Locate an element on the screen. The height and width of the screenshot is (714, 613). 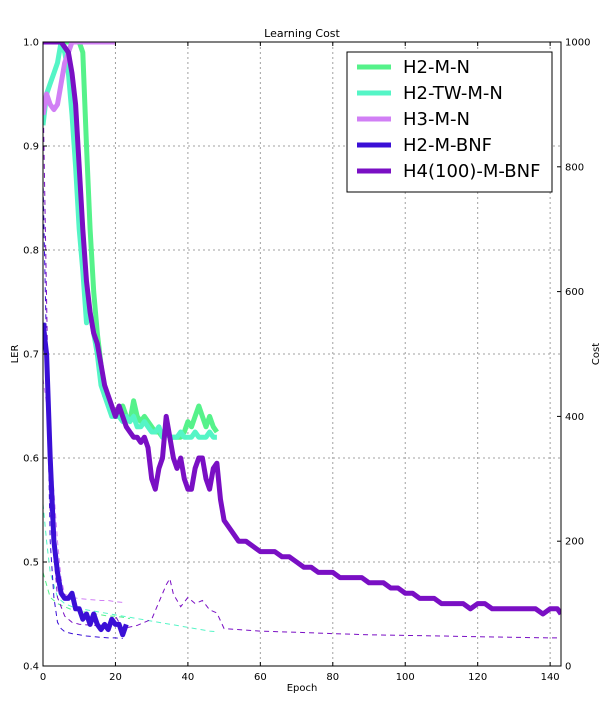
legend-label-h2-m-n: H2-M-N is located at coordinates (436, 67).